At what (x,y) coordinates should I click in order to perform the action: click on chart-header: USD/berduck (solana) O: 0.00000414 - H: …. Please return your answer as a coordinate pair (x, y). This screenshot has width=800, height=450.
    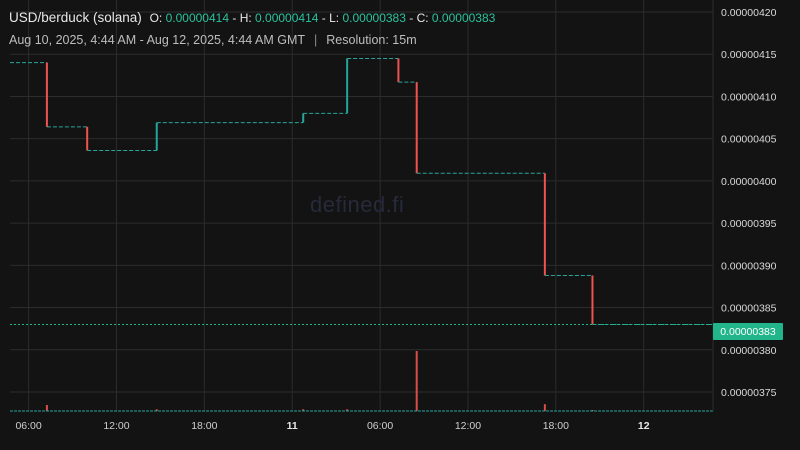
    Looking at the image, I should click on (252, 17).